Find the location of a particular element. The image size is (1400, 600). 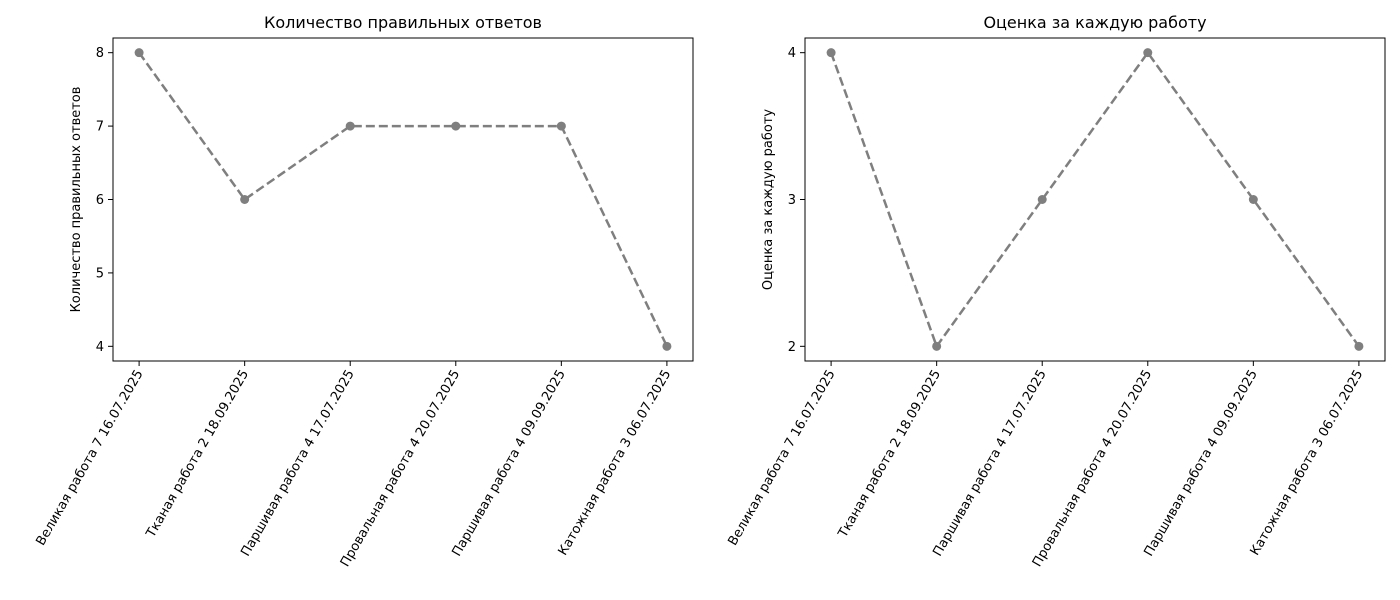

y-tick-label: 6 is located at coordinates (100, 200).